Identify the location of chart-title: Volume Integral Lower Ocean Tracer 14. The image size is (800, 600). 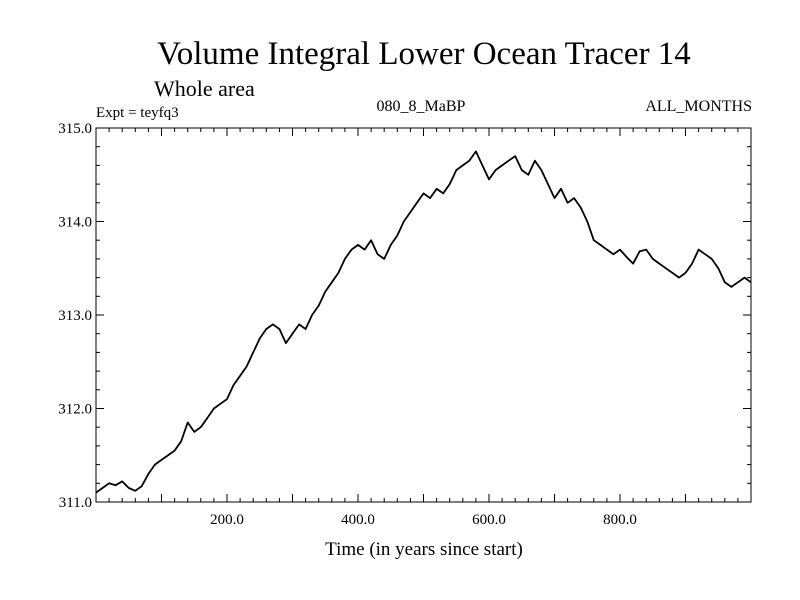
(424, 54).